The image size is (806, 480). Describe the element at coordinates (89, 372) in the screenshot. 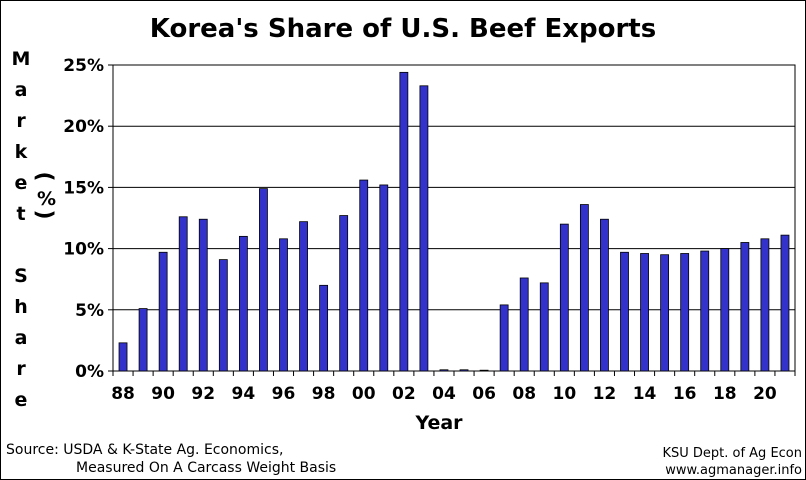

I see `y-tick-label: 0%` at that location.